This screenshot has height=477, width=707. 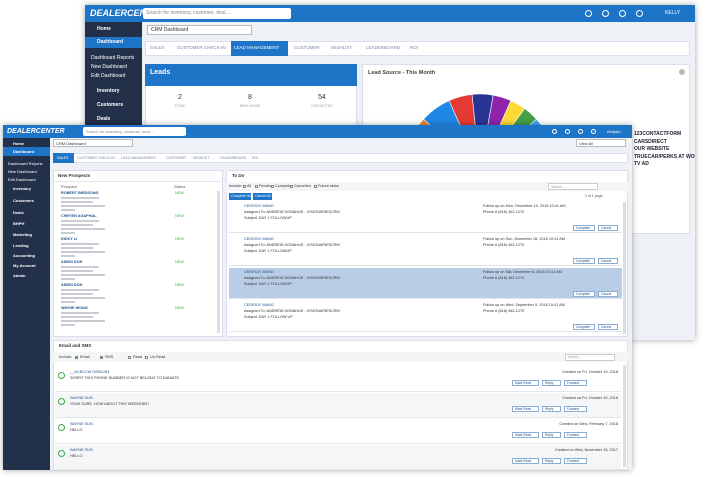 What do you see at coordinates (158, 356) in the screenshot?
I see `filter-label: Un-Read` at bounding box center [158, 356].